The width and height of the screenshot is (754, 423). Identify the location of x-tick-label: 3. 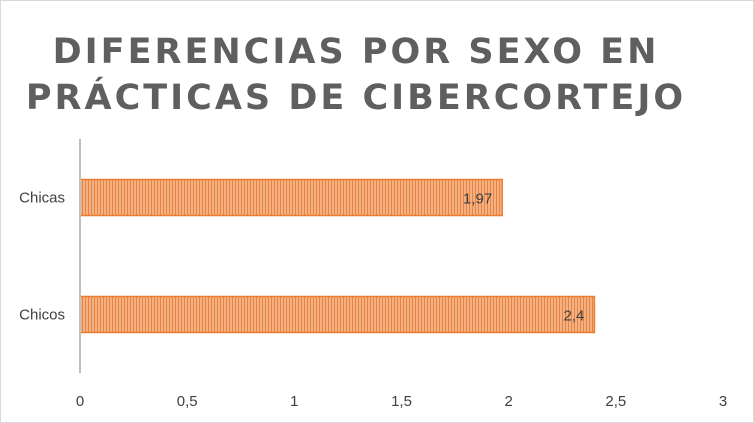
(723, 401).